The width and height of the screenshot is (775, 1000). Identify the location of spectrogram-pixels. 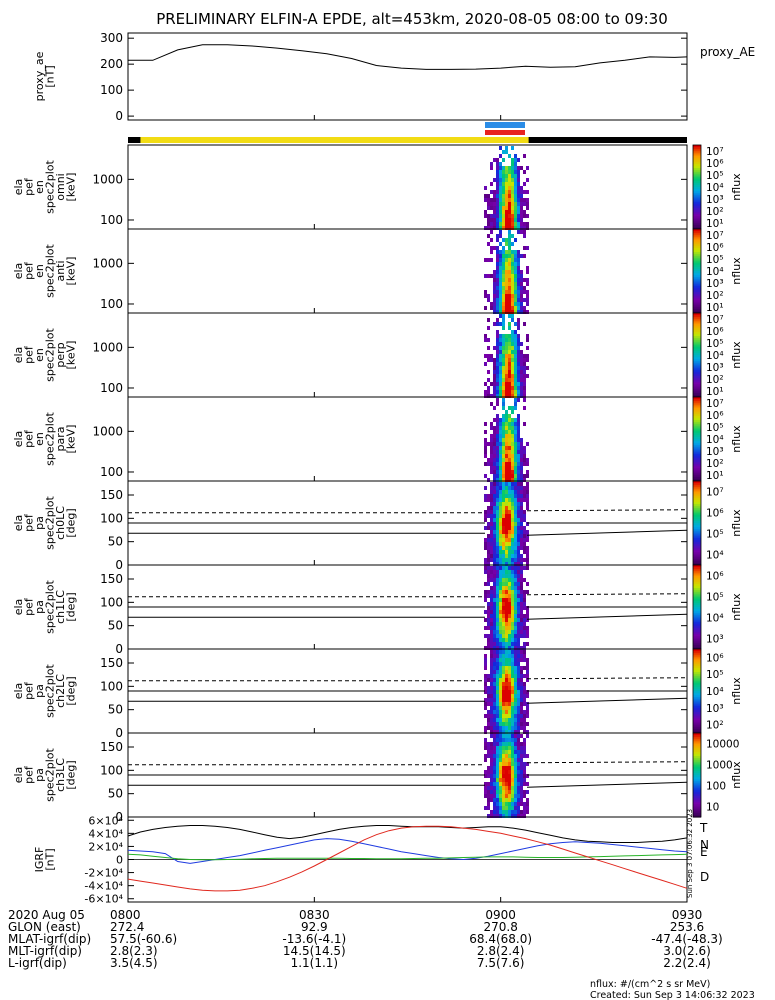
(506, 608).